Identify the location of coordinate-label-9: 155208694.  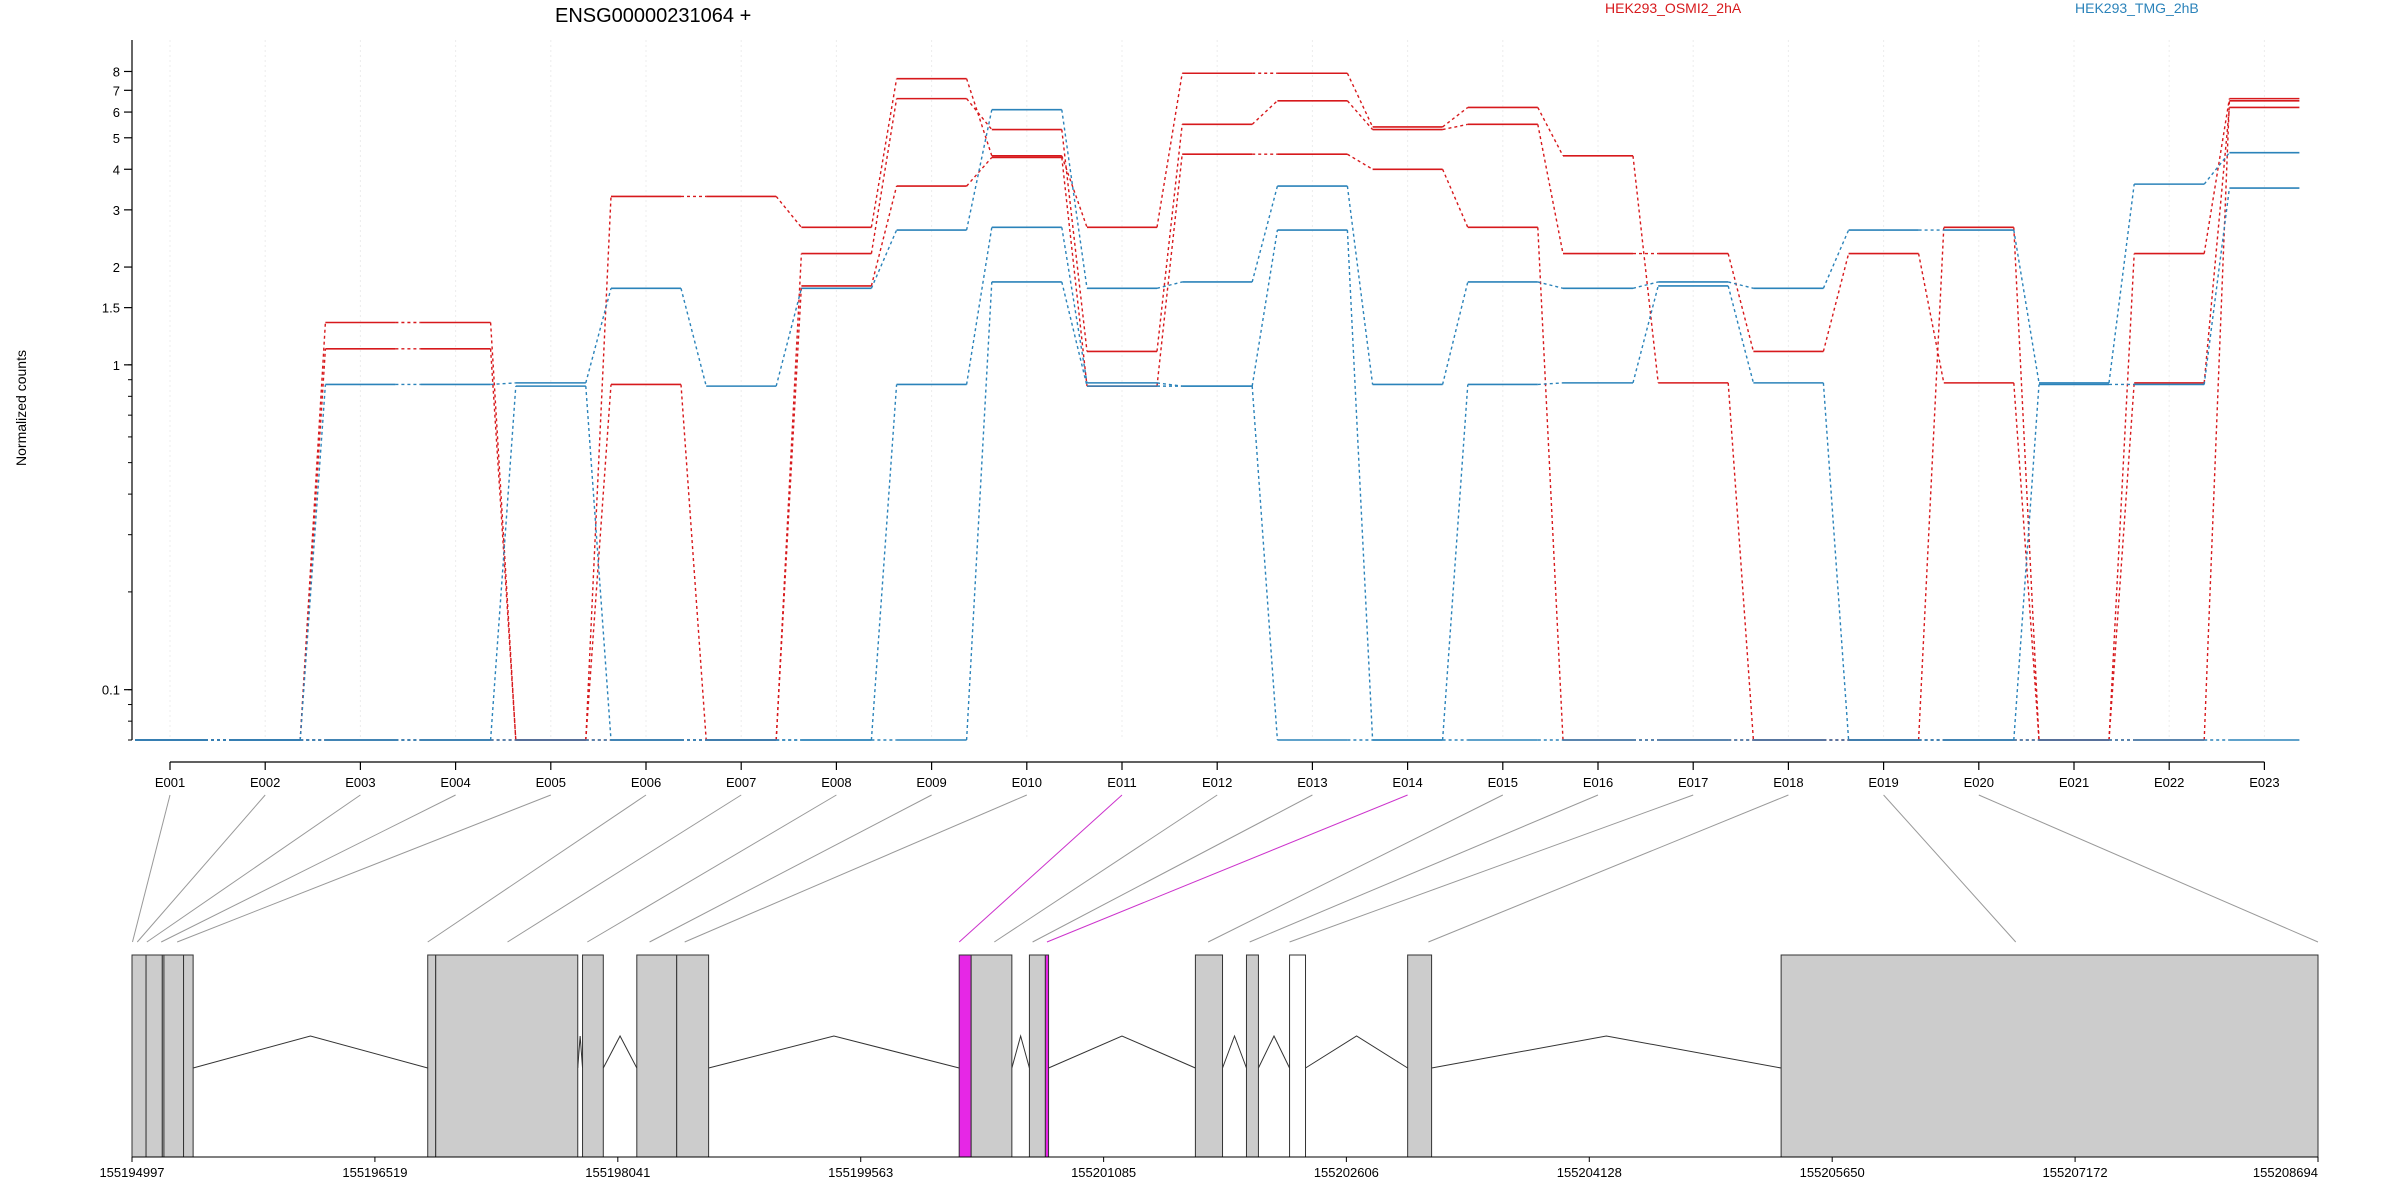
(2285, 1172).